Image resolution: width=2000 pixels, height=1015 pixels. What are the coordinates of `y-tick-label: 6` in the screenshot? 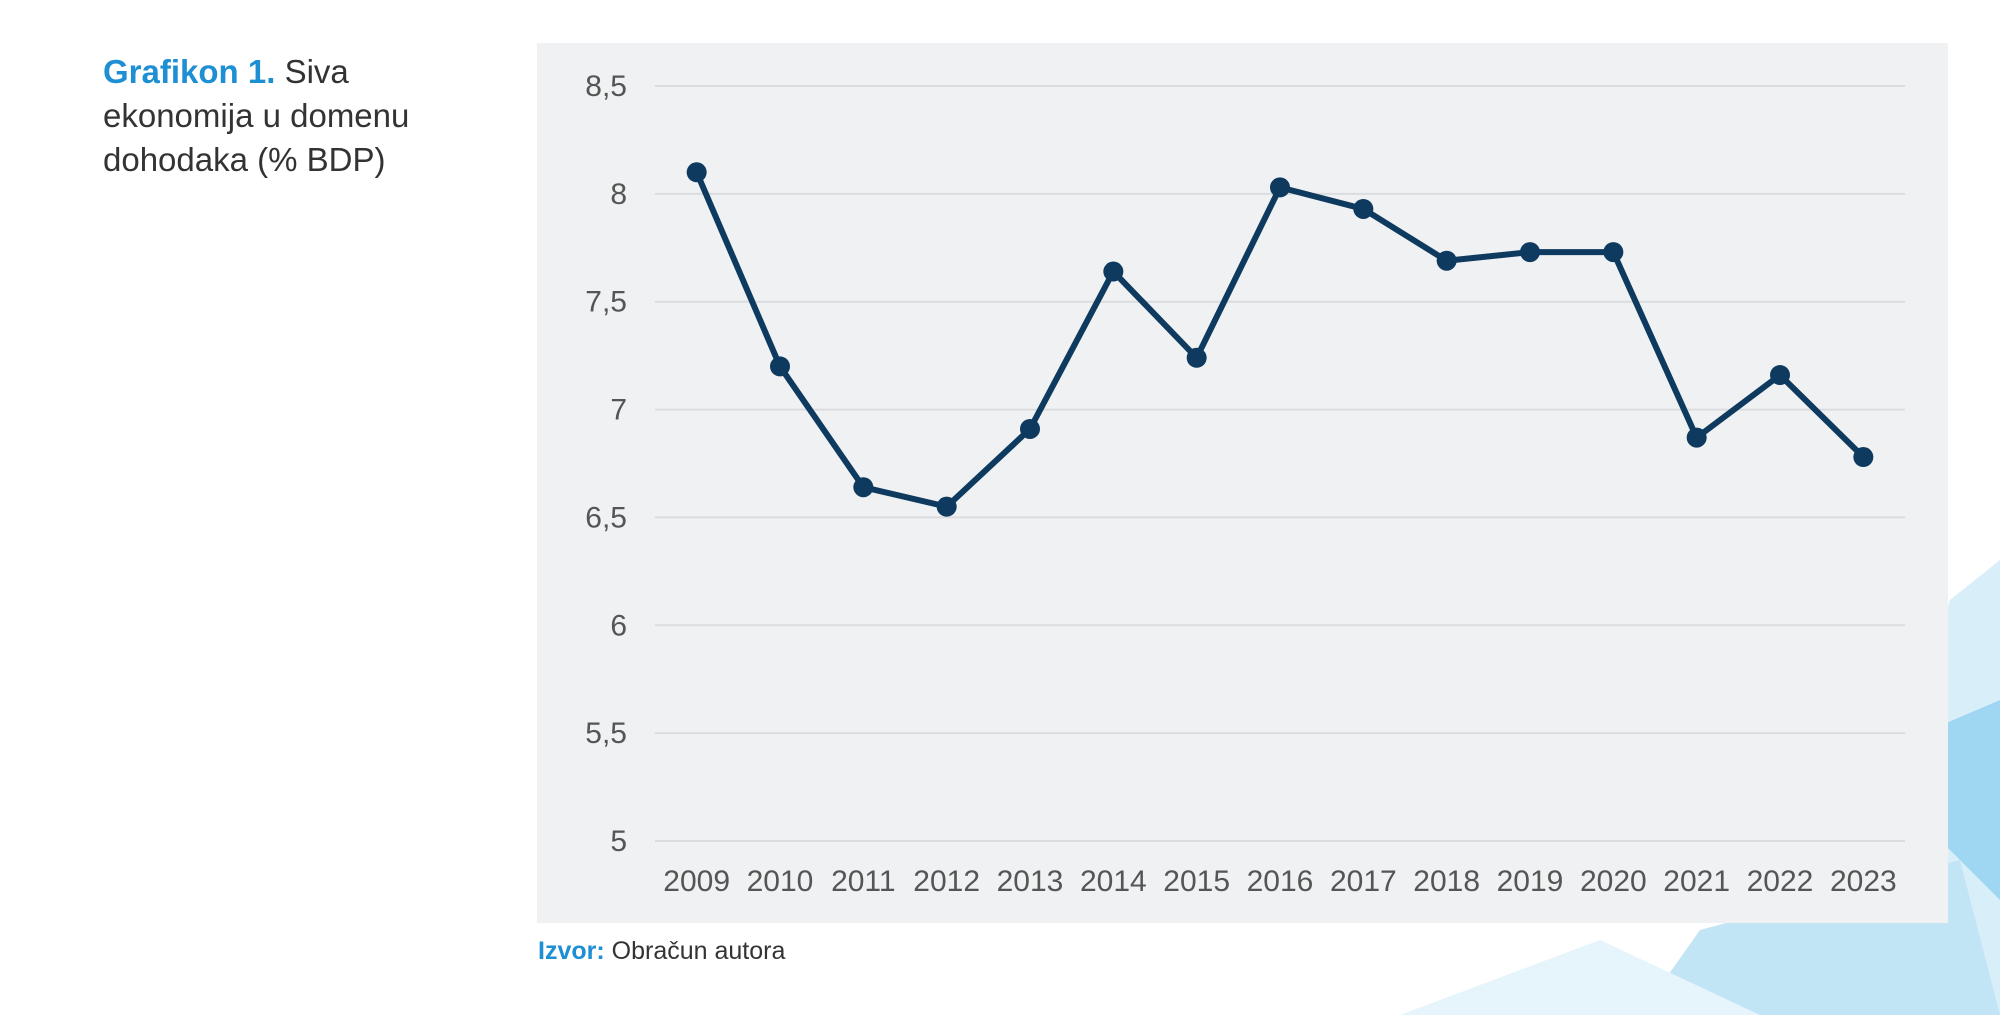 It's located at (618, 625).